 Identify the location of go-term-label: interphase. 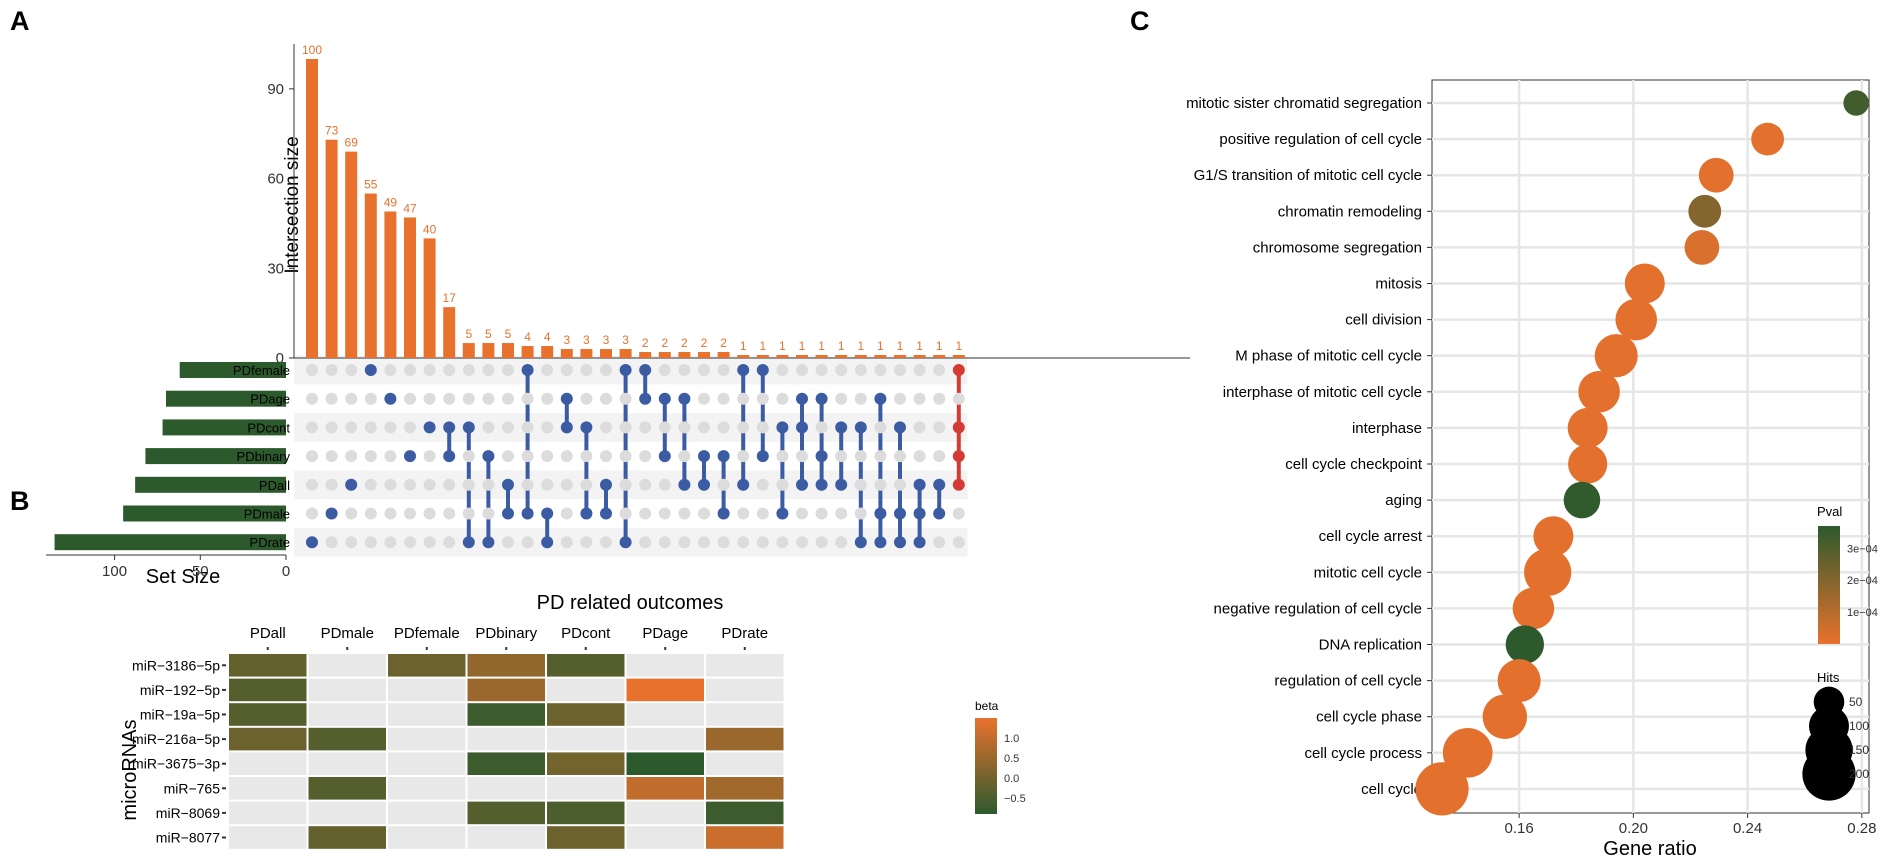
(1387, 428).